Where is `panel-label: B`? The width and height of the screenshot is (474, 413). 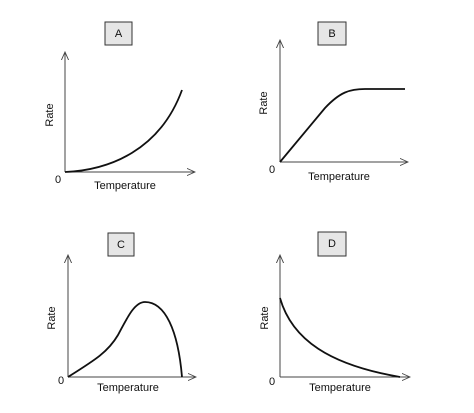
panel-label: B is located at coordinates (331, 34).